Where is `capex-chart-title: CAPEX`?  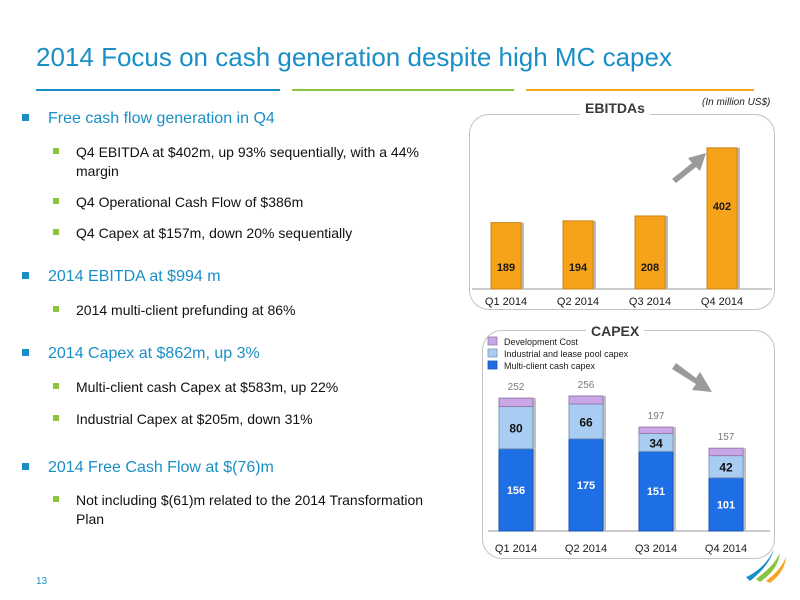 capex-chart-title: CAPEX is located at coordinates (615, 331).